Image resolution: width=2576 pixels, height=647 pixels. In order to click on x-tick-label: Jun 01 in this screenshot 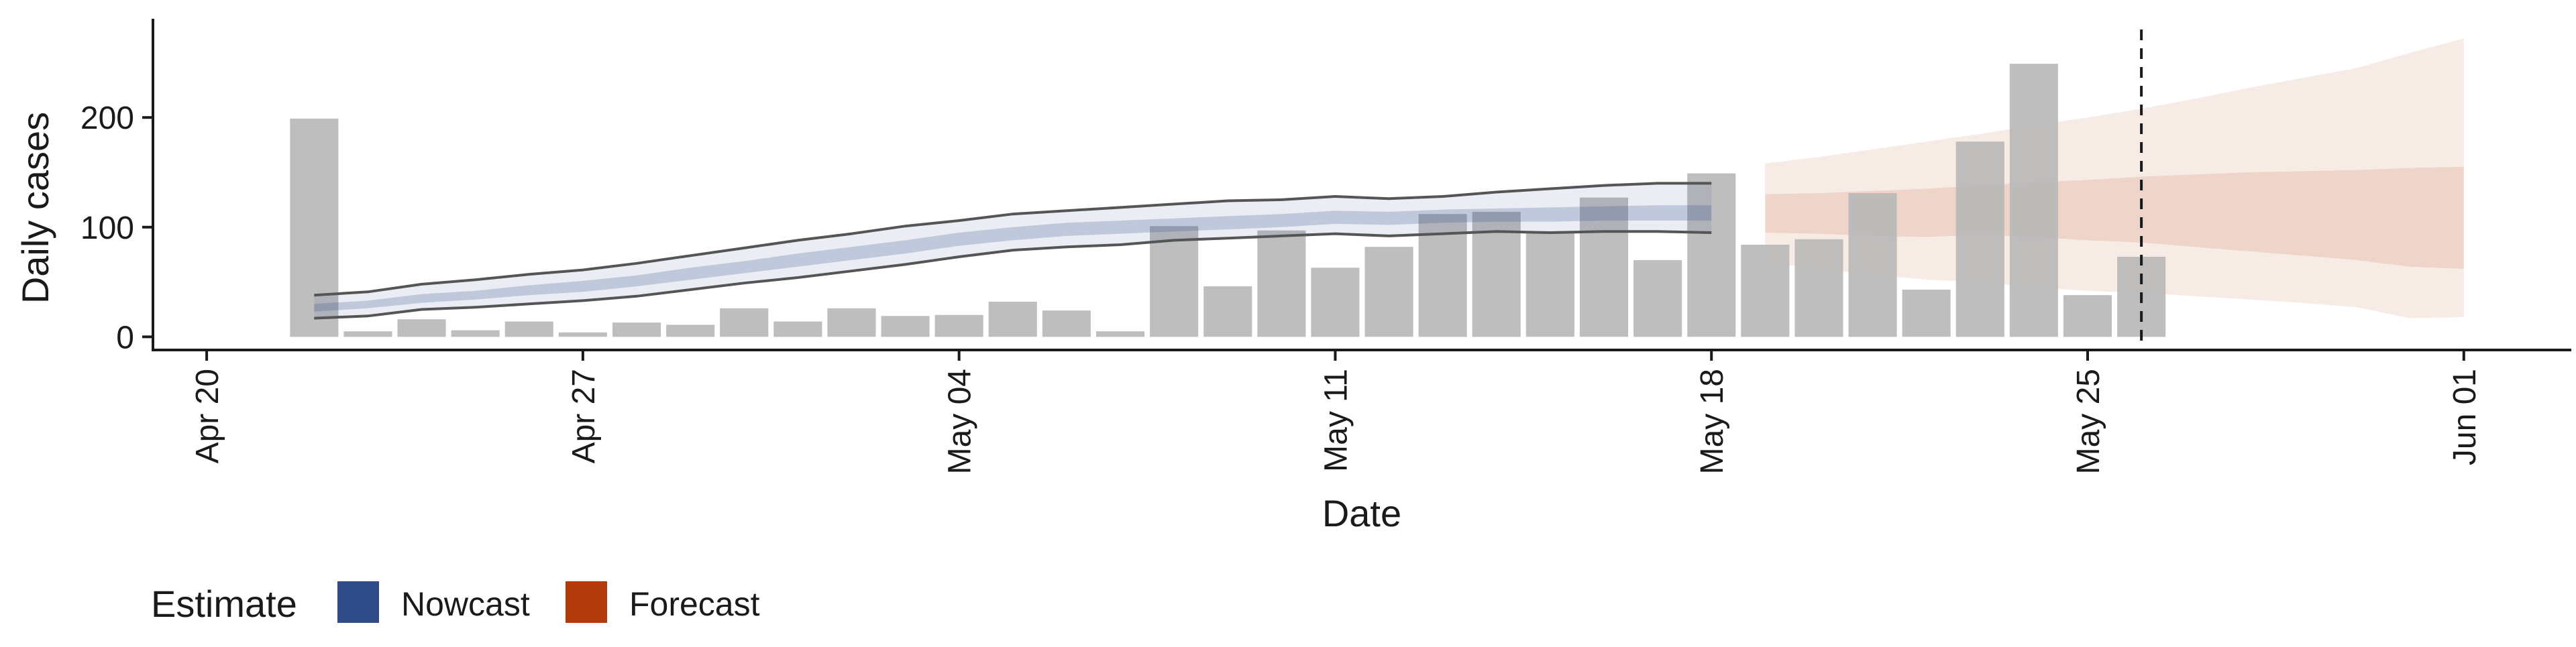, I will do `click(2465, 417)`.